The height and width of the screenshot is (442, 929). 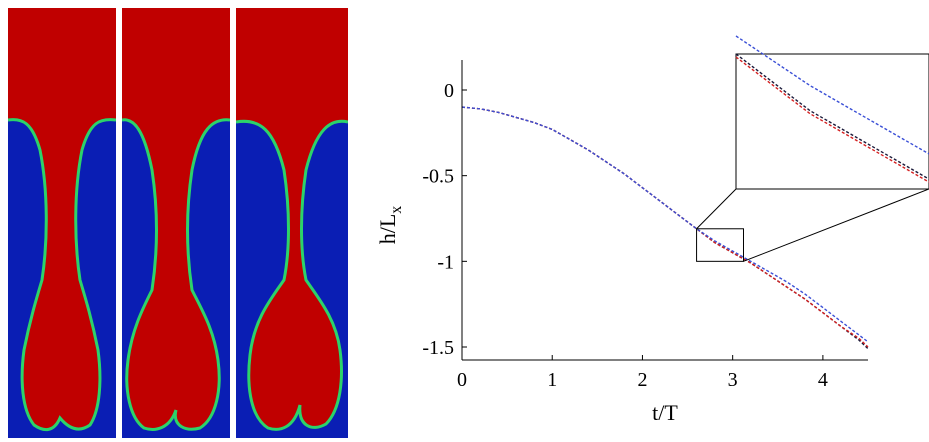 I want to click on x-tick-label: 2, so click(x=642, y=380).